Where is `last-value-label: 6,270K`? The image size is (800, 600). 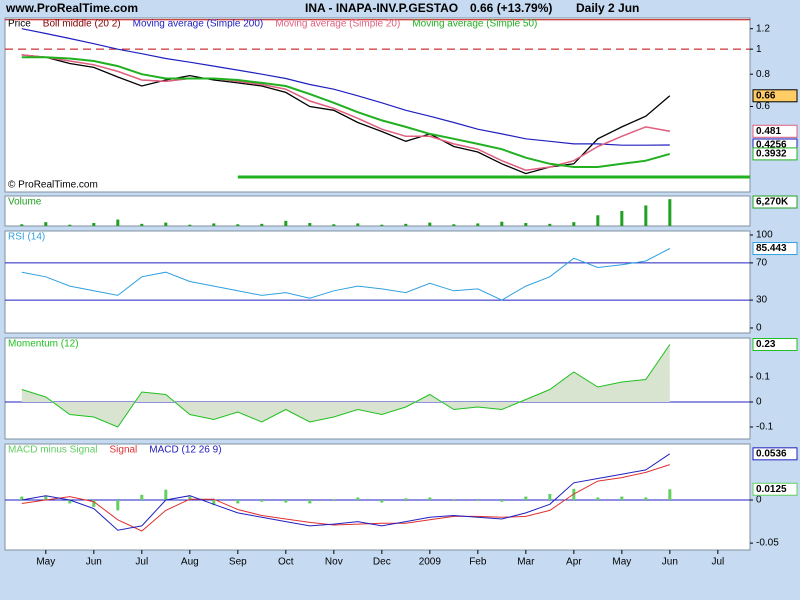
last-value-label: 6,270K is located at coordinates (772, 202).